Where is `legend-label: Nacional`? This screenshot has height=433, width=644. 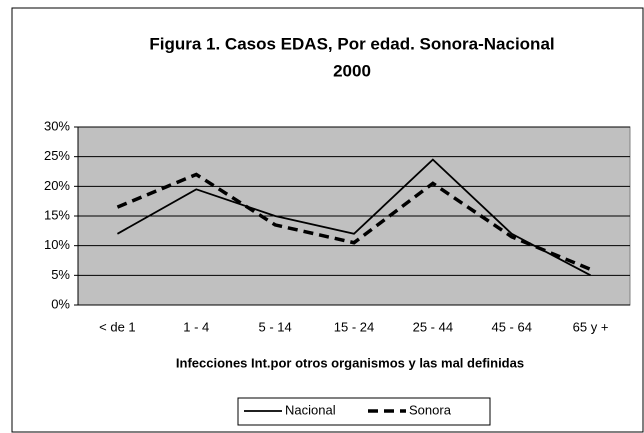 legend-label: Nacional is located at coordinates (310, 409).